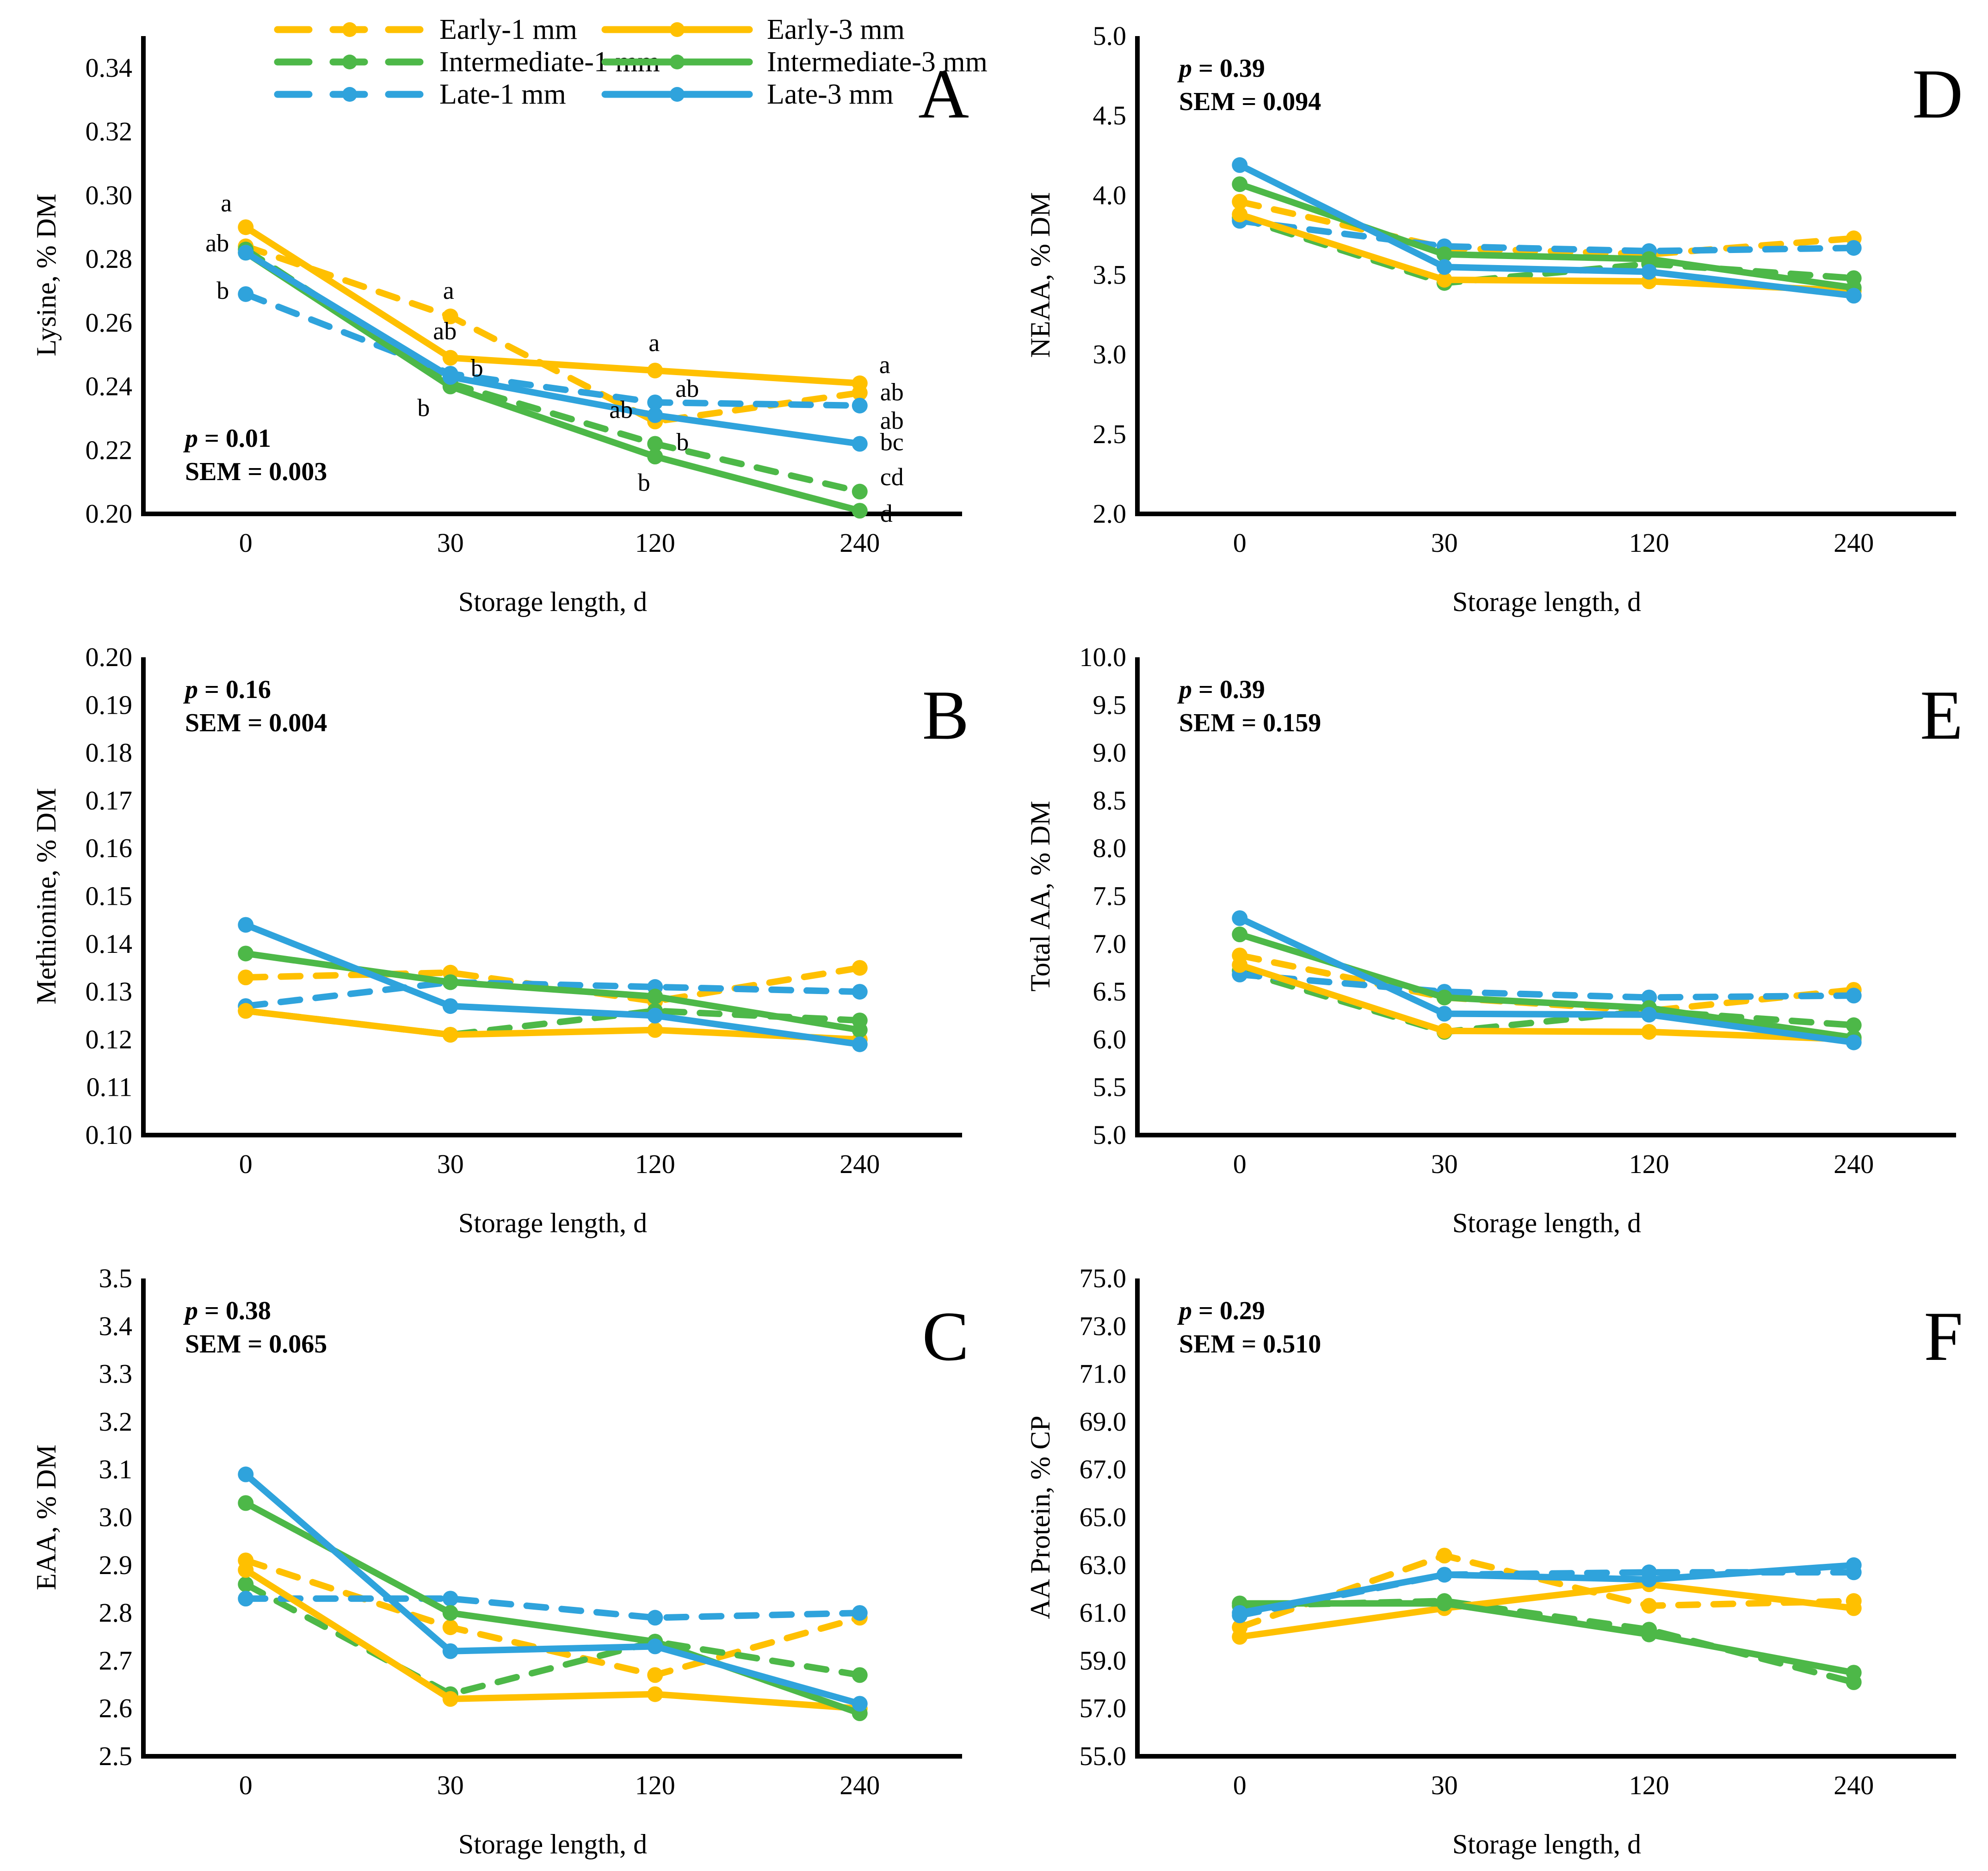  I want to click on y-tick-label: 5.0, so click(1110, 1135).